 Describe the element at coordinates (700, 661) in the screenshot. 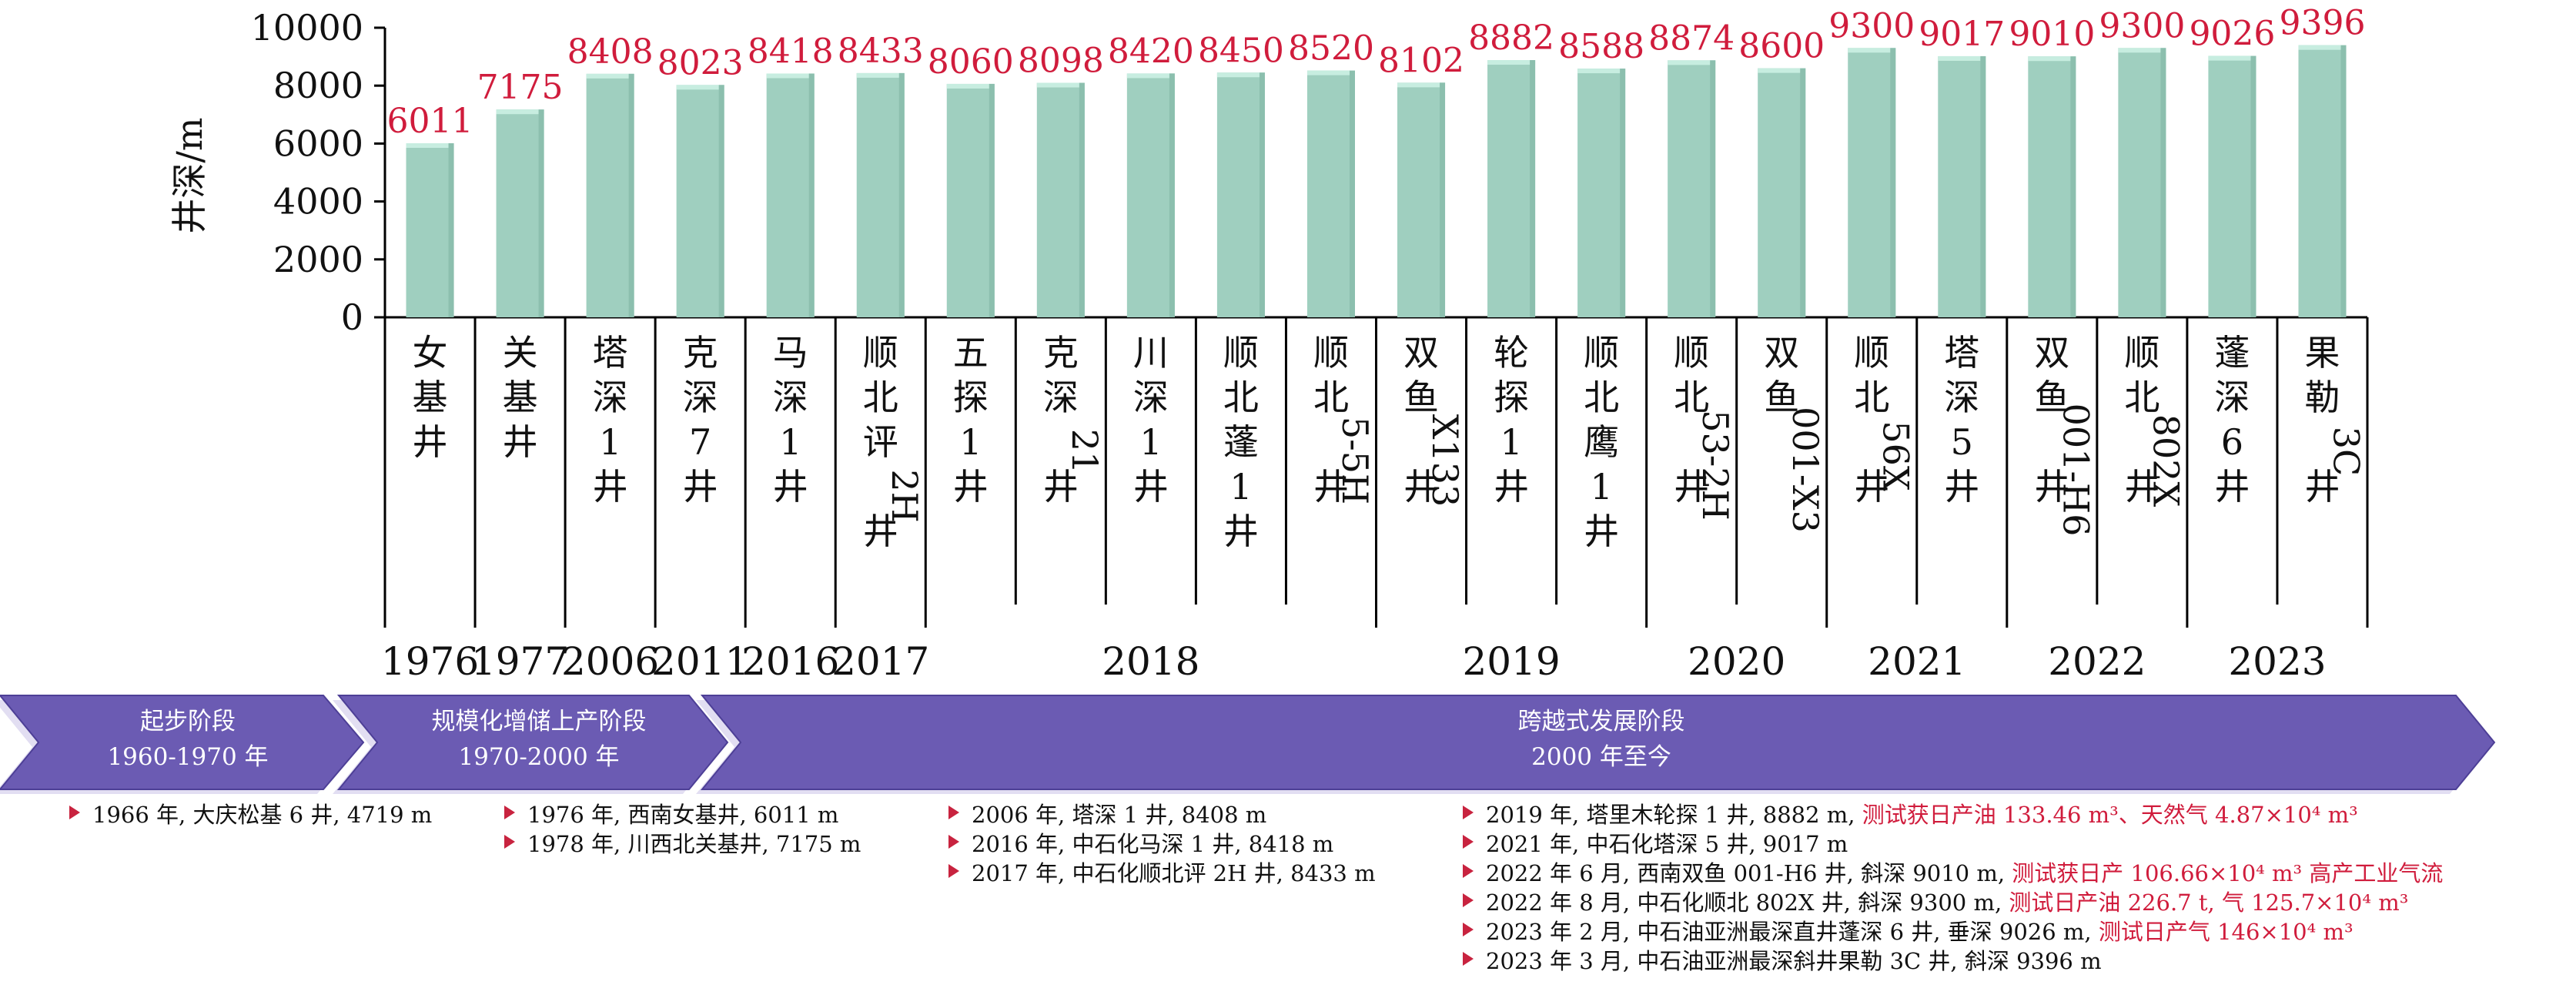

I see `year-label: 2011` at that location.